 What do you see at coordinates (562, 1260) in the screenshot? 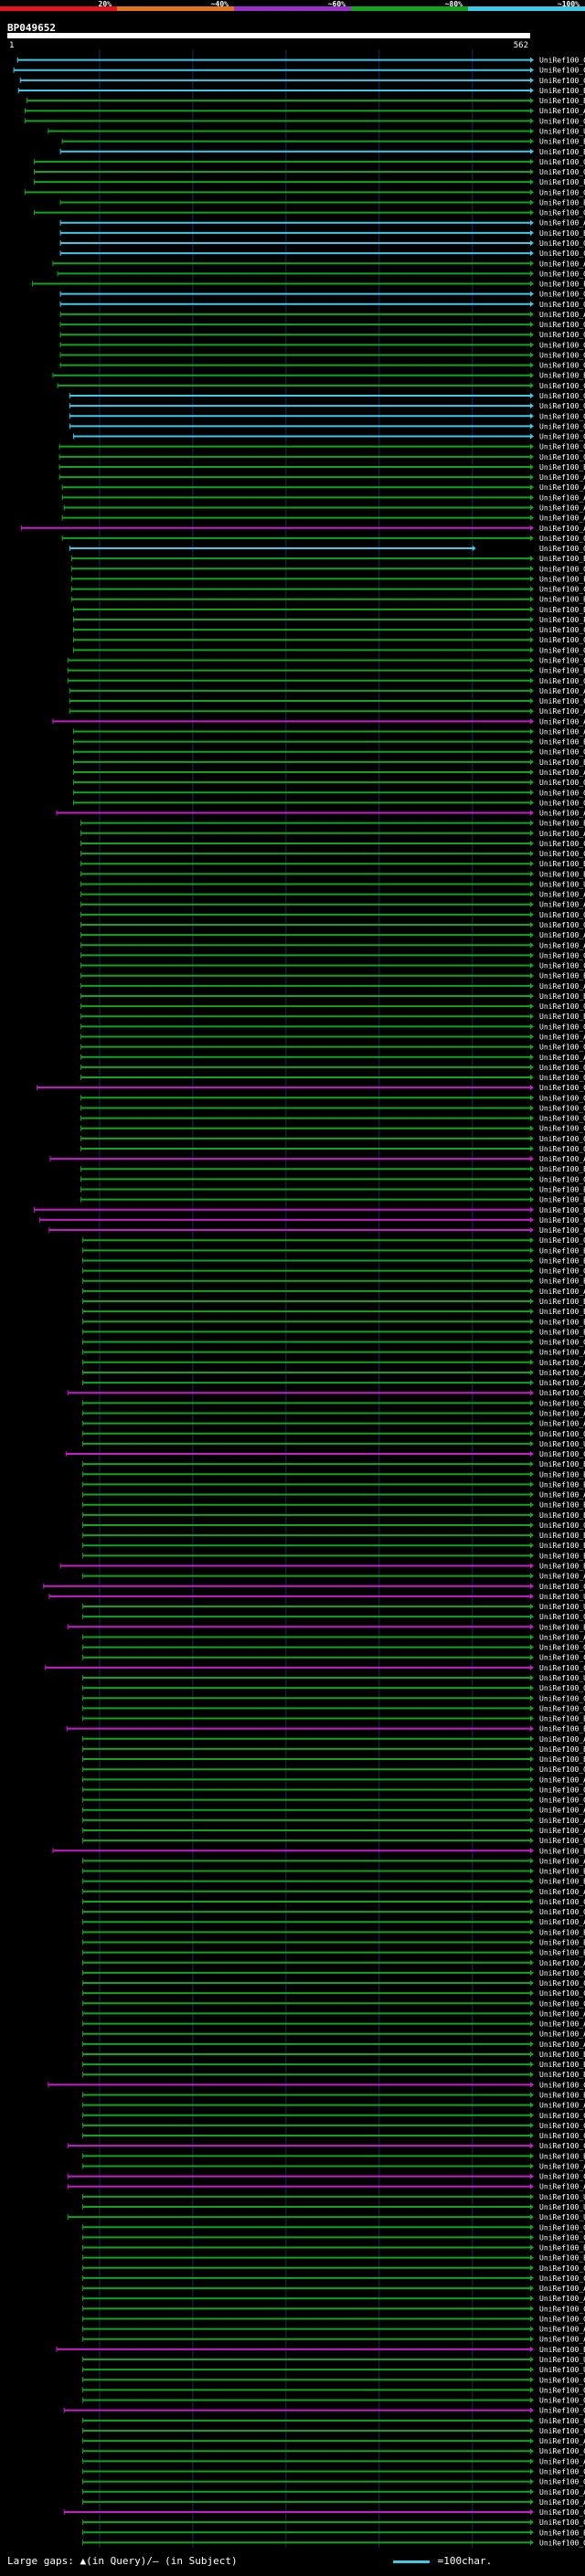
I see `hit-label: UniRef100_B5FID1` at bounding box center [562, 1260].